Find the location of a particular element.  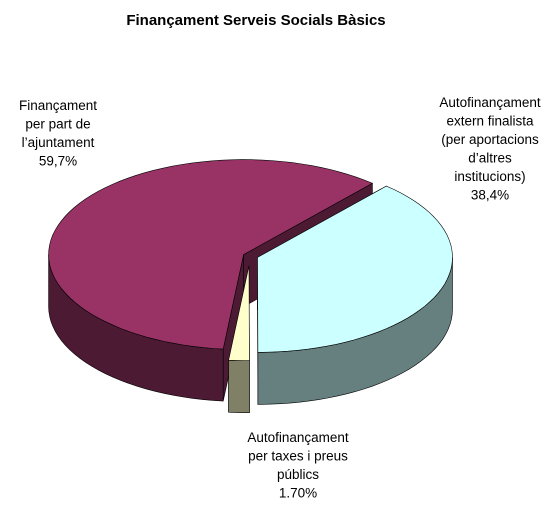

chart-title: Finançament Serveis Socials Bàsics is located at coordinates (255, 20).